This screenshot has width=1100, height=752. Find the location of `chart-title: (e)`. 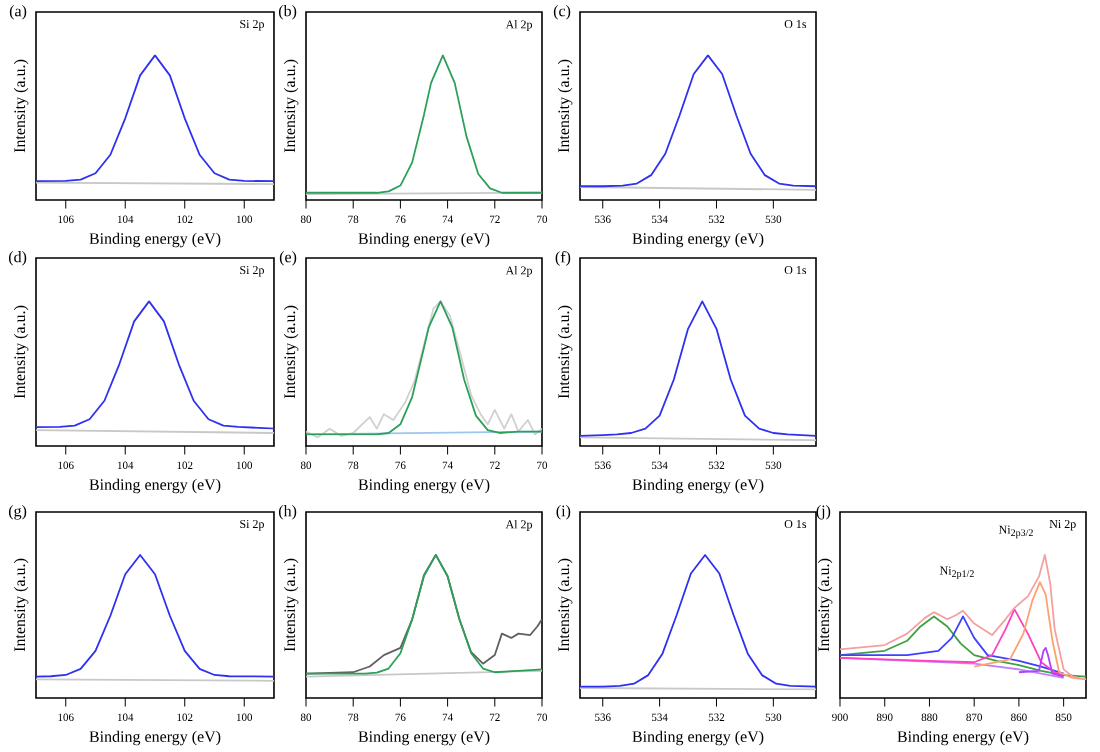

chart-title: (e) is located at coordinates (288, 258).